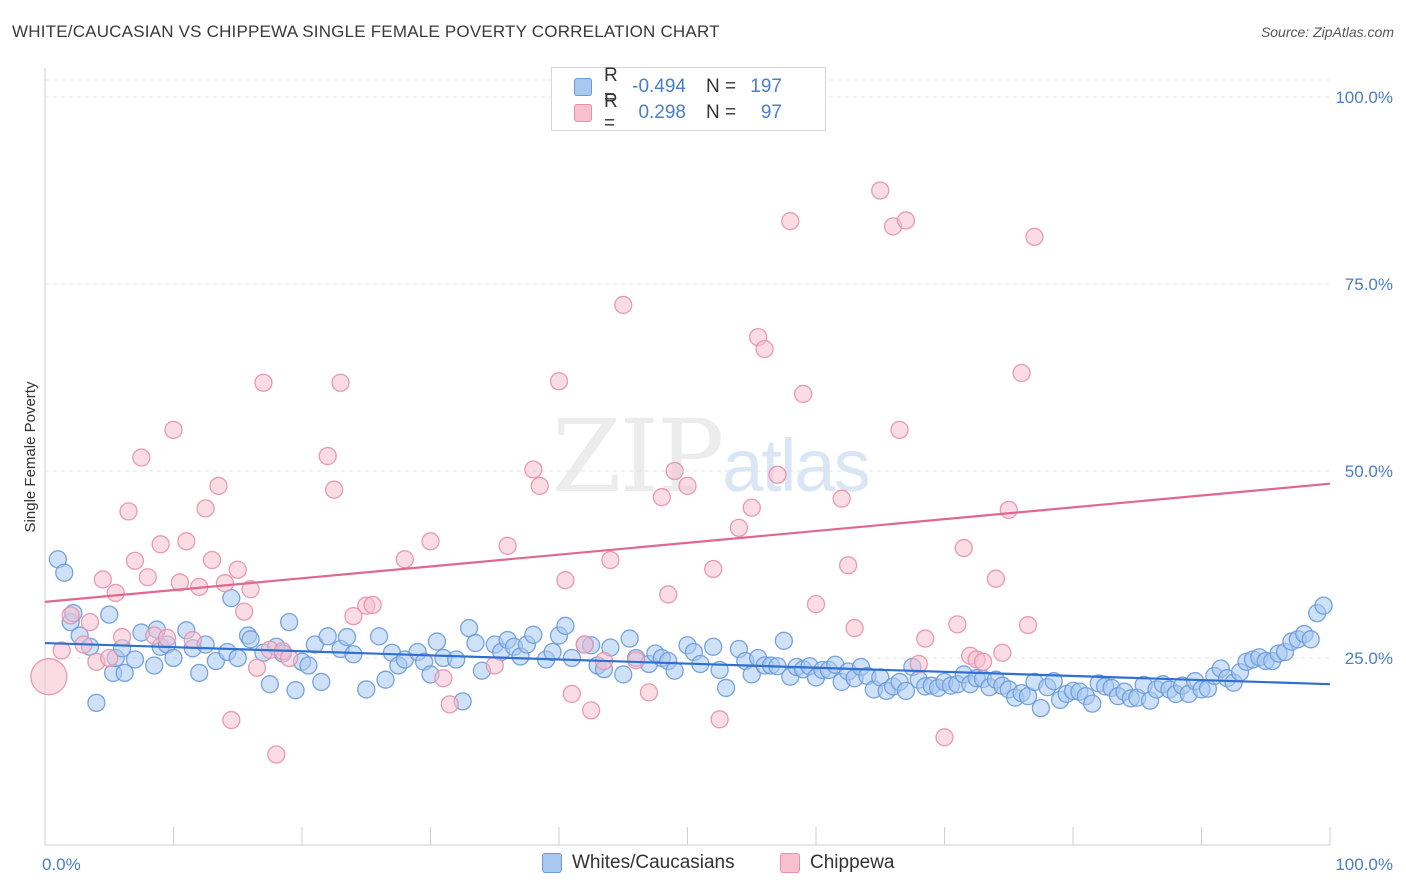 The width and height of the screenshot is (1406, 892). I want to click on series-legend: Whites/Caucasians Chippewa, so click(703, 865).